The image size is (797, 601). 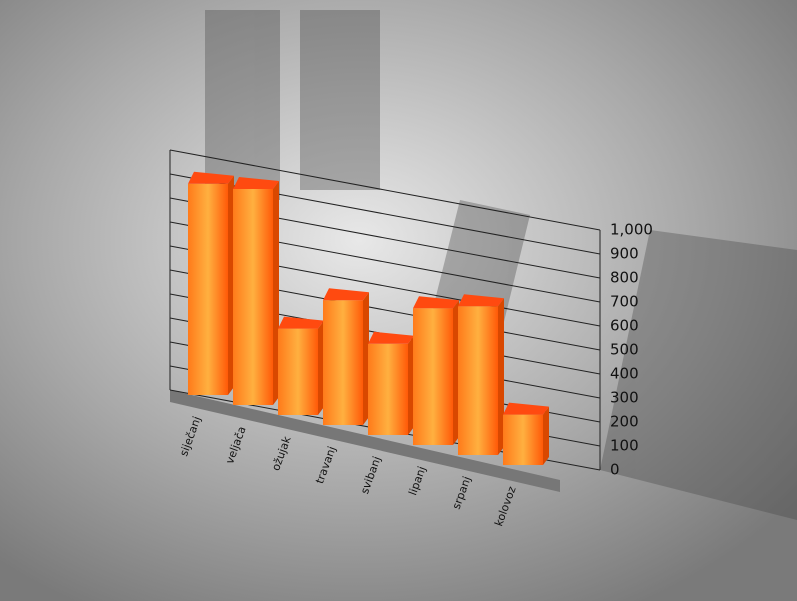 I want to click on y-tick-label: 0, so click(x=615, y=470).